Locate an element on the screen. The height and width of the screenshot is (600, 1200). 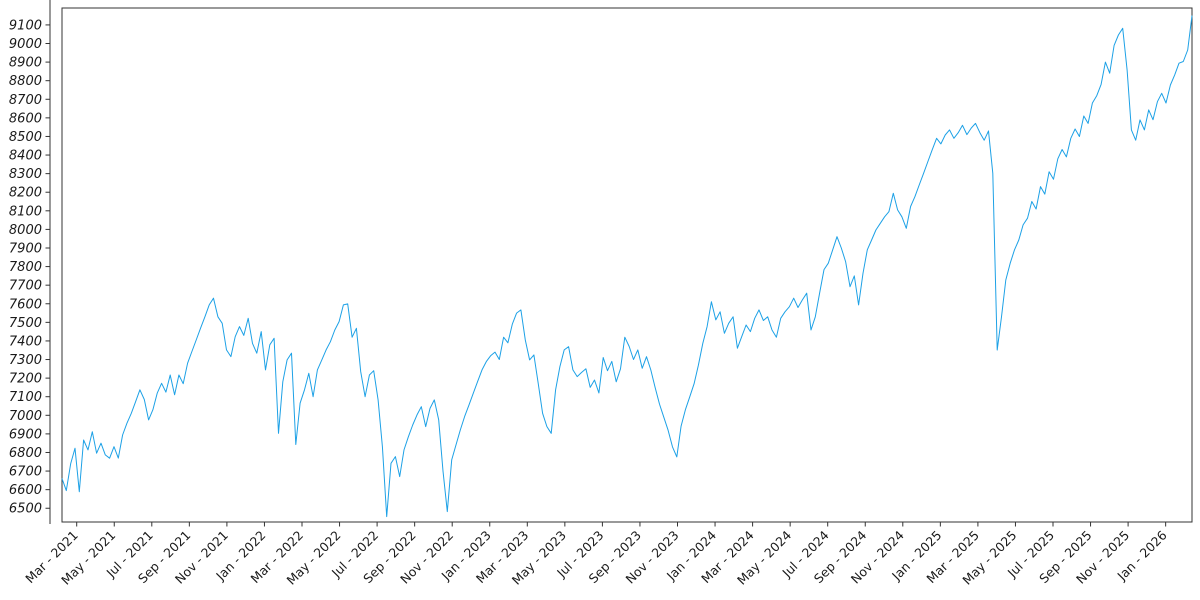
y-tick-label: 8700 is located at coordinates (25, 100).